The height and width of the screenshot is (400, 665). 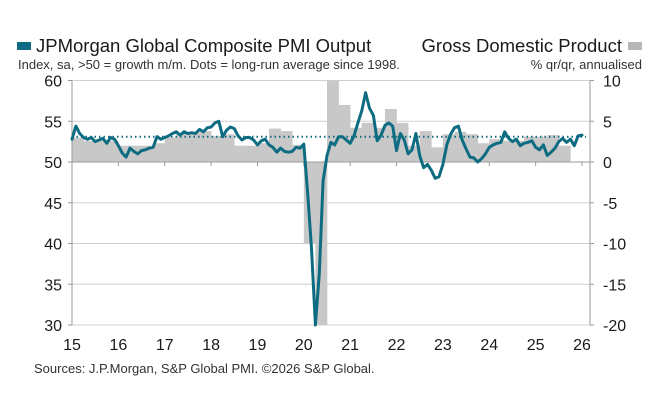 I want to click on x-tick-label: 15, so click(x=72, y=345).